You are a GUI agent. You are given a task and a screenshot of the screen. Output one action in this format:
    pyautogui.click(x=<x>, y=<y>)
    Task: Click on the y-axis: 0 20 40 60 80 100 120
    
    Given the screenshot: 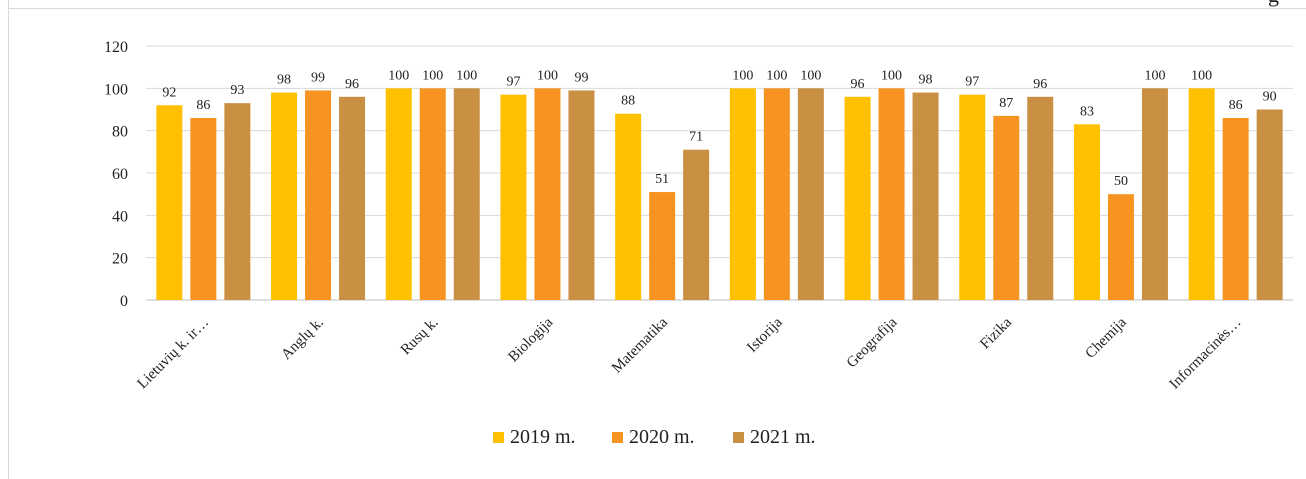 What is the action you would take?
    pyautogui.click(x=116, y=174)
    